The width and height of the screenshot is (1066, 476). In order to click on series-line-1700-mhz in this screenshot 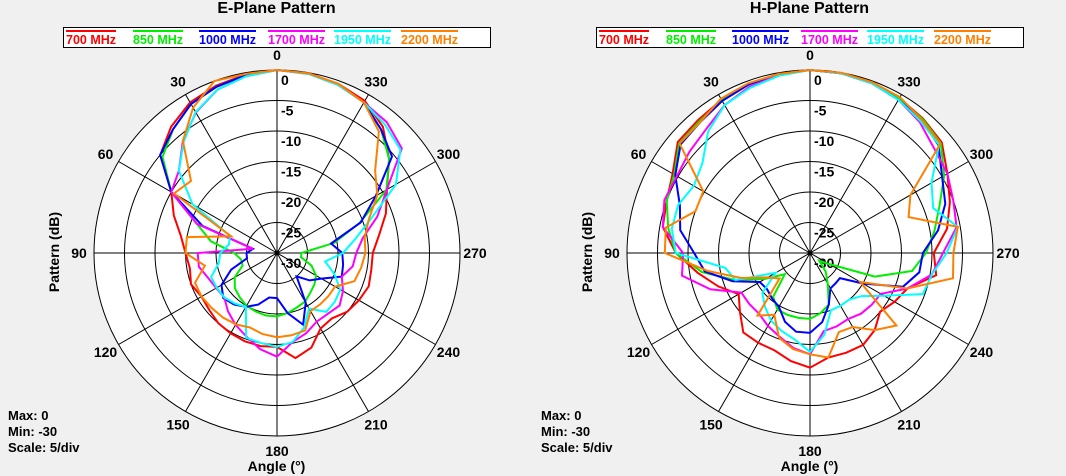, I will do `click(286, 213)`.